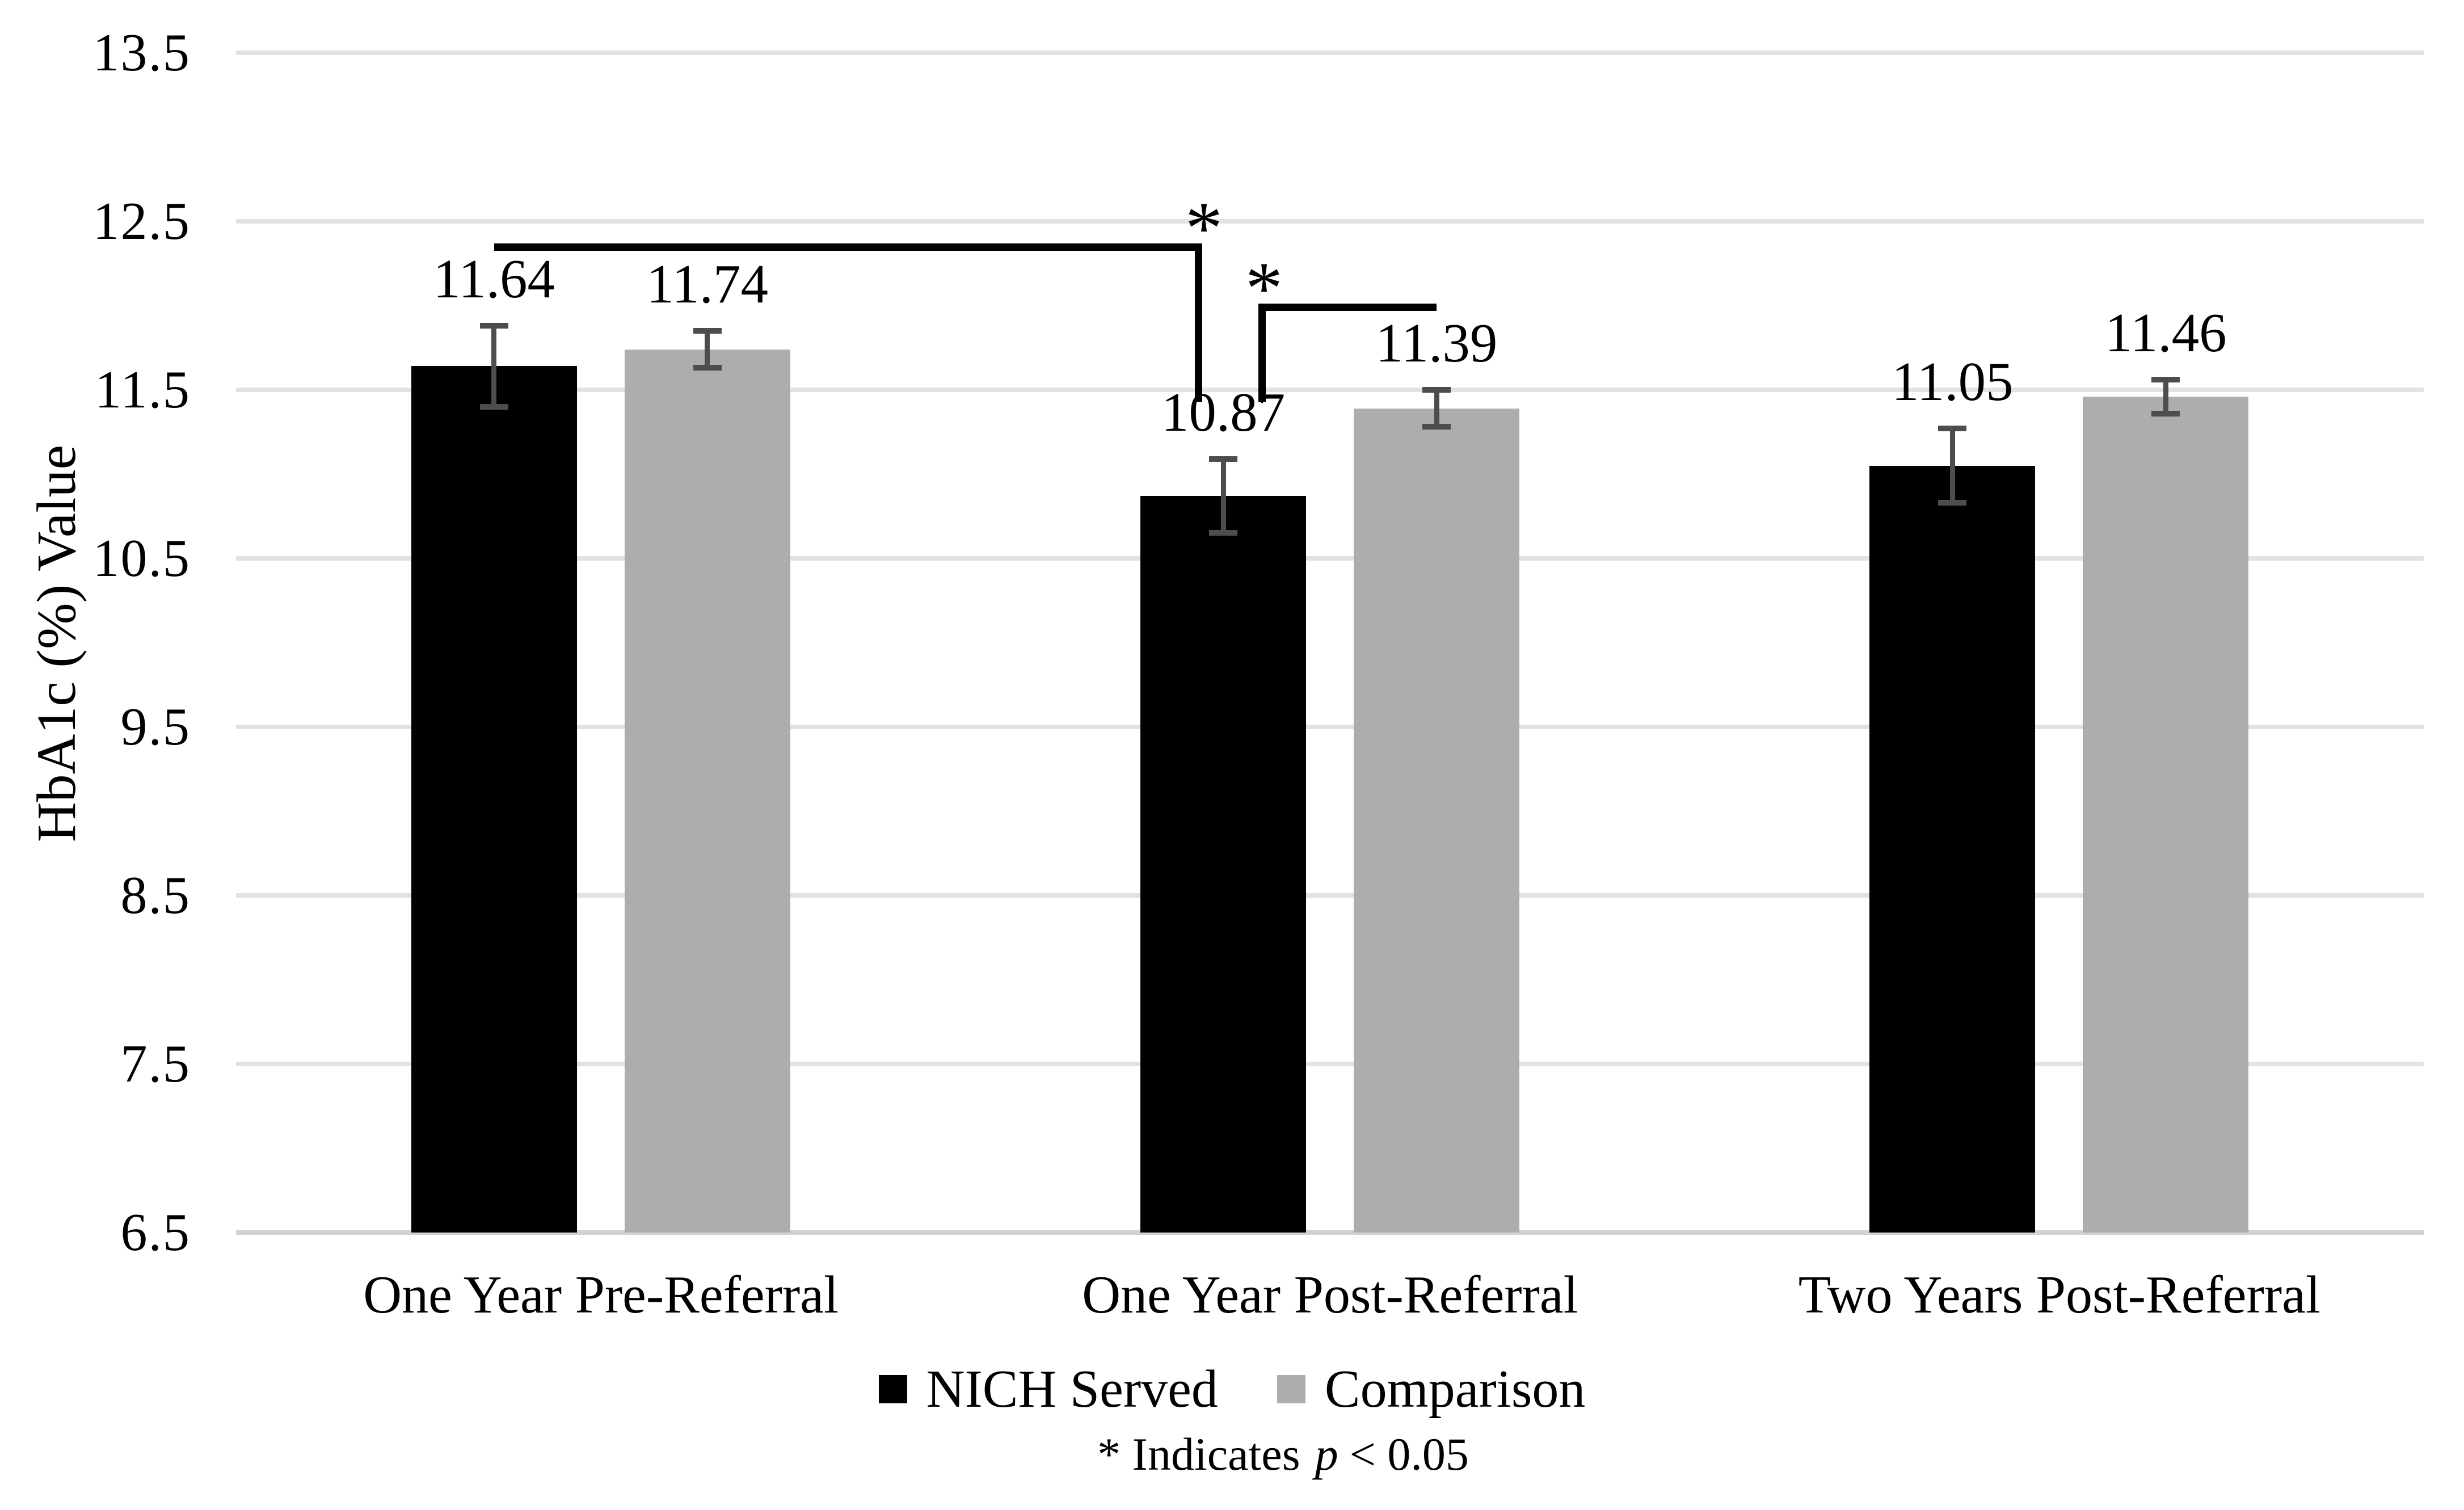  What do you see at coordinates (1264, 288) in the screenshot?
I see `sig-asterisk-2: *` at bounding box center [1264, 288].